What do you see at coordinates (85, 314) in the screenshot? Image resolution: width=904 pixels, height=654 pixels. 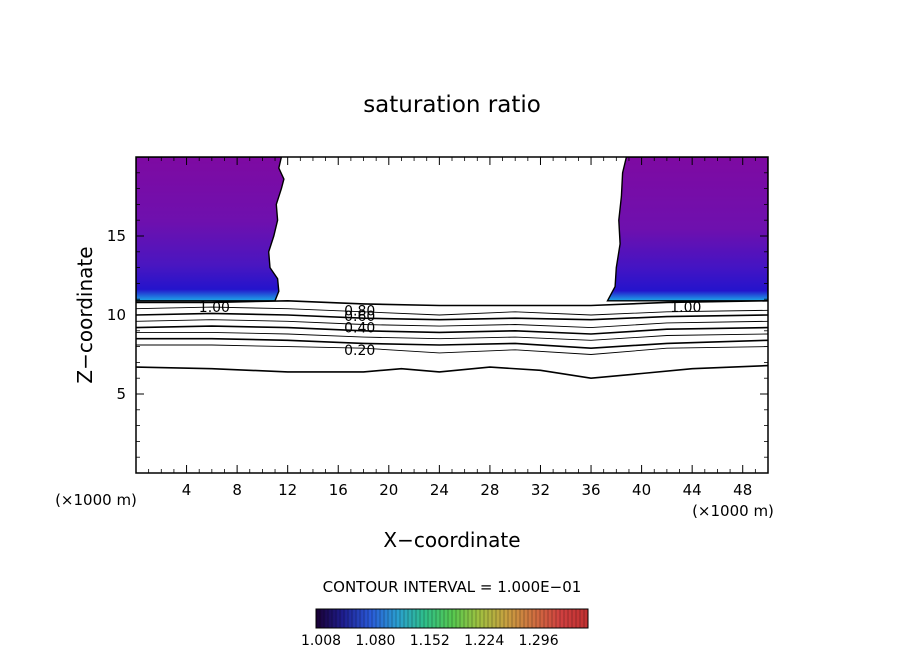 I see `y-axis-label: Z−coordinate` at bounding box center [85, 314].